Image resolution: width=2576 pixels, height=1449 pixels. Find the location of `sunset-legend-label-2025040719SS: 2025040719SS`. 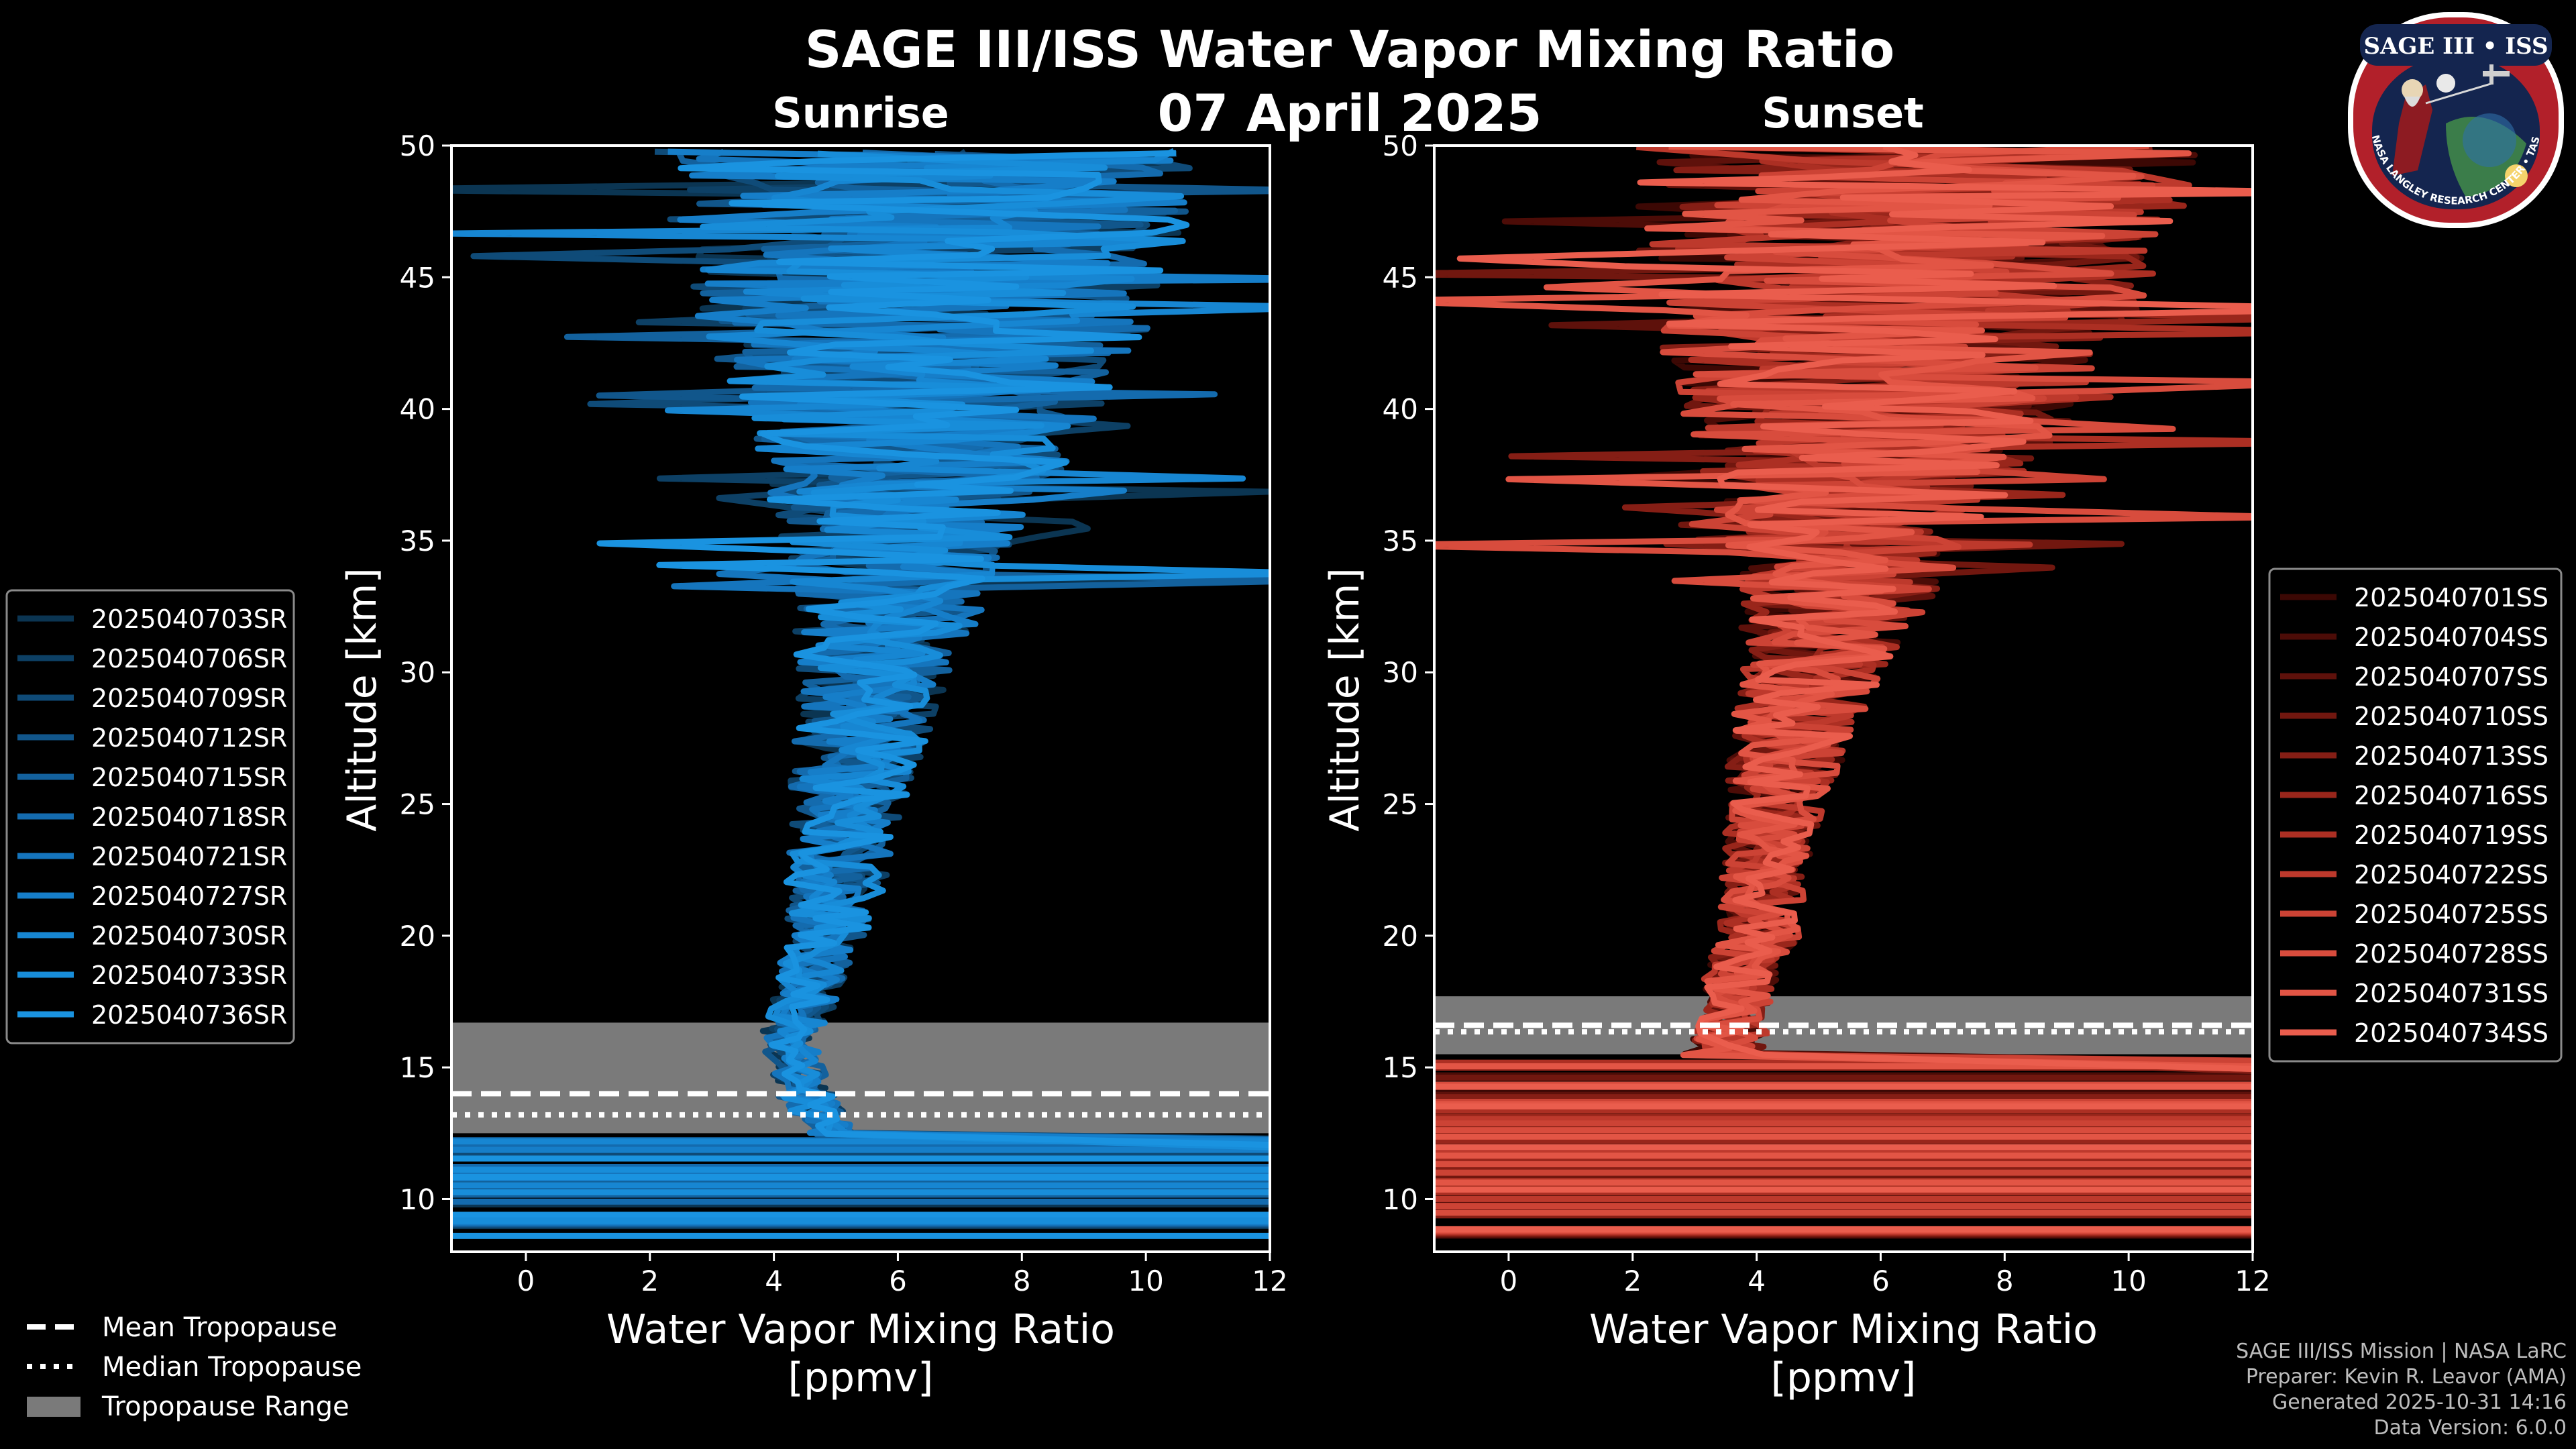

sunset-legend-label-2025040719SS: 2025040719SS is located at coordinates (2451, 835).